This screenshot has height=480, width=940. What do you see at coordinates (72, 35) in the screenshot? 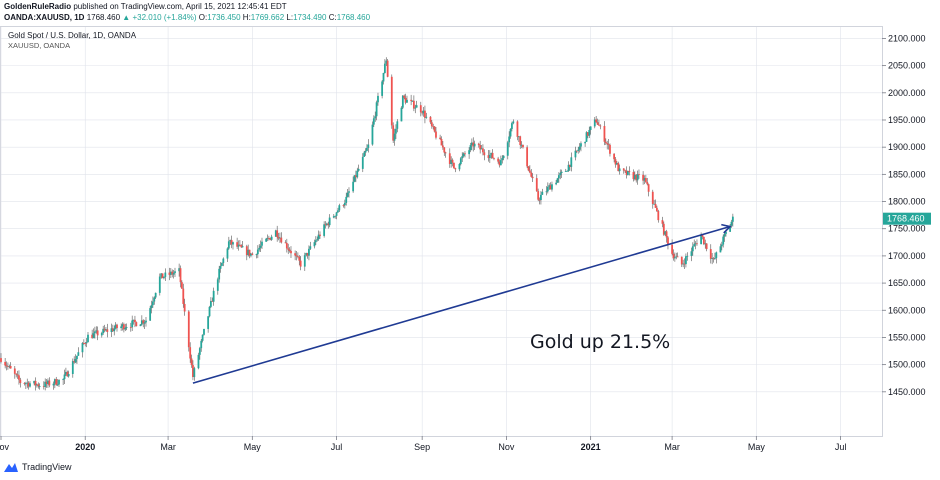
I see `chart-title: Gold Spot / U.S. Dollar, 1D, OANDA` at bounding box center [72, 35].